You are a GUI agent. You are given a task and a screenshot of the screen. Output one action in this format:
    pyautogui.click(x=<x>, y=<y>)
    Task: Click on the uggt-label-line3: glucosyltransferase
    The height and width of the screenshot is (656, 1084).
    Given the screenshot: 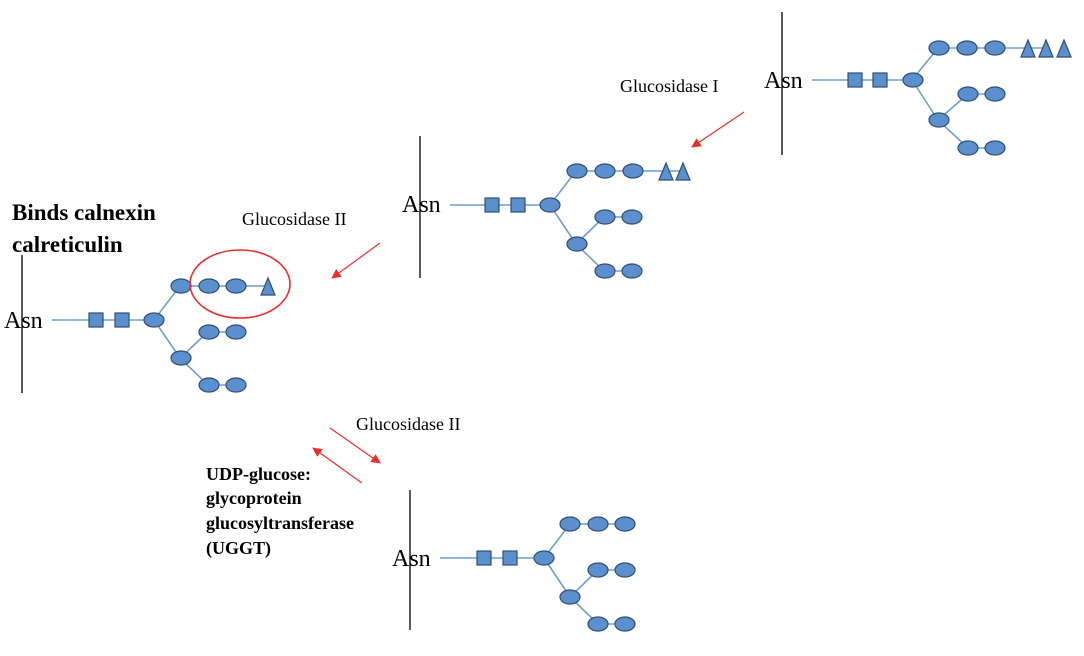 What is the action you would take?
    pyautogui.click(x=280, y=523)
    